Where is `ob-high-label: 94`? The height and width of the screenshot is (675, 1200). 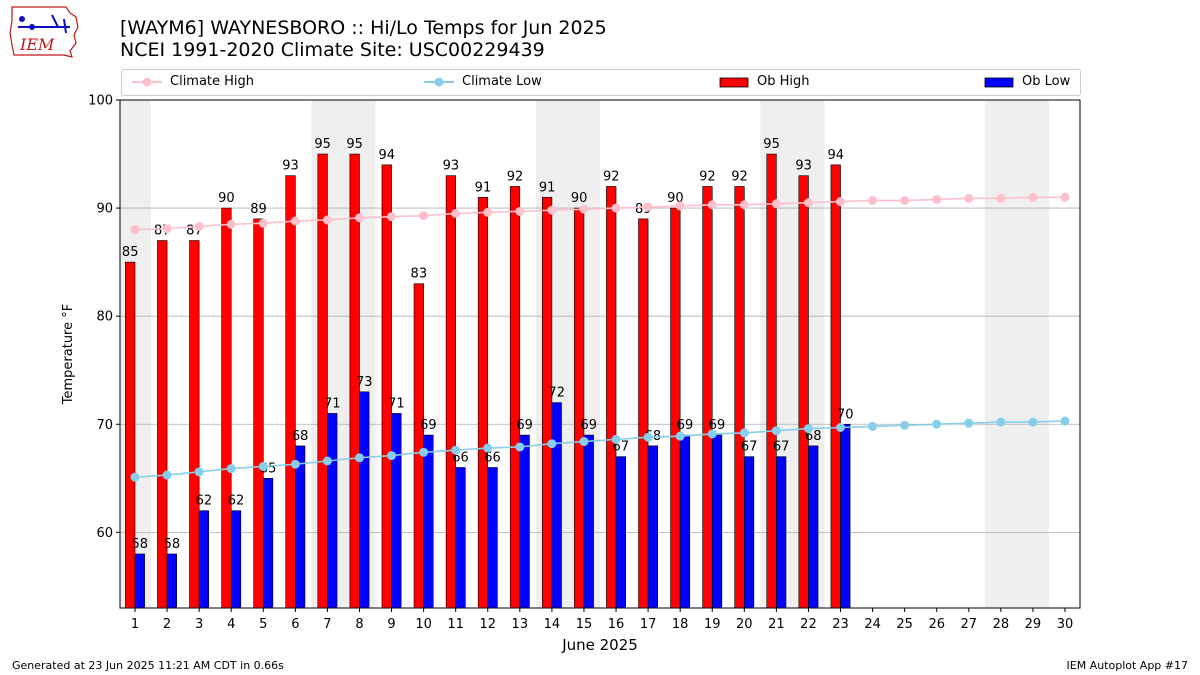
ob-high-label: 94 is located at coordinates (386, 155).